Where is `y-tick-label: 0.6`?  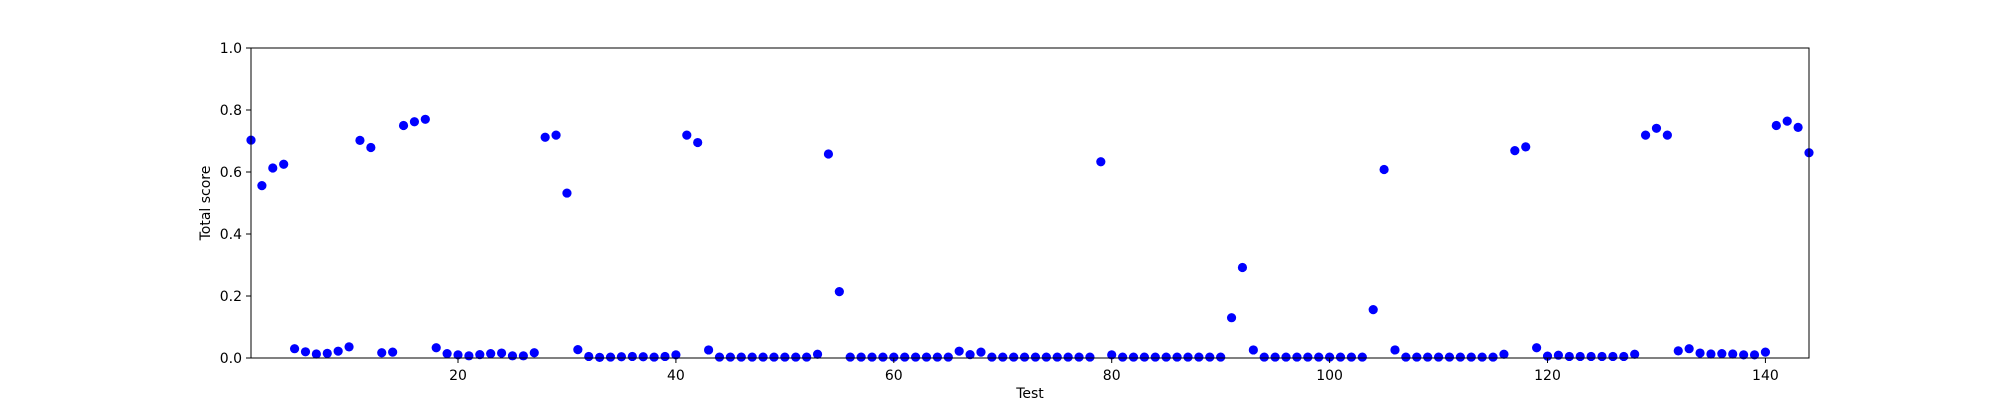
y-tick-label: 0.6 is located at coordinates (231, 173).